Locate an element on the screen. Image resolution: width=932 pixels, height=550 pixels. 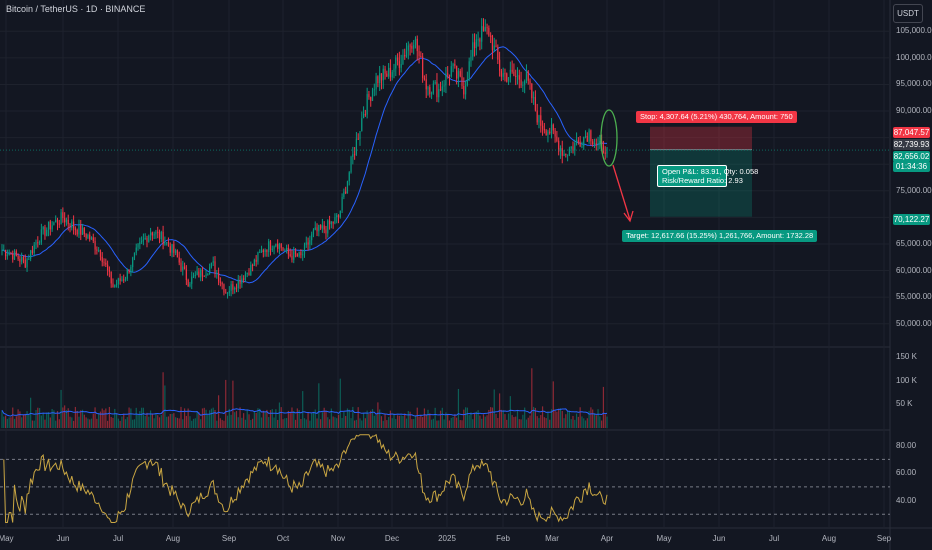
rsi-axis-label: 80.00 is located at coordinates (906, 445).